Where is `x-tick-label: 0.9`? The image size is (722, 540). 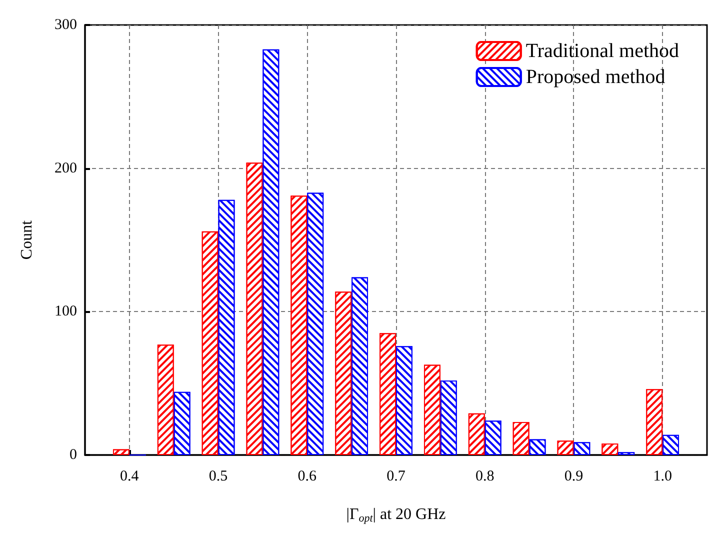
x-tick-label: 0.9 is located at coordinates (574, 476).